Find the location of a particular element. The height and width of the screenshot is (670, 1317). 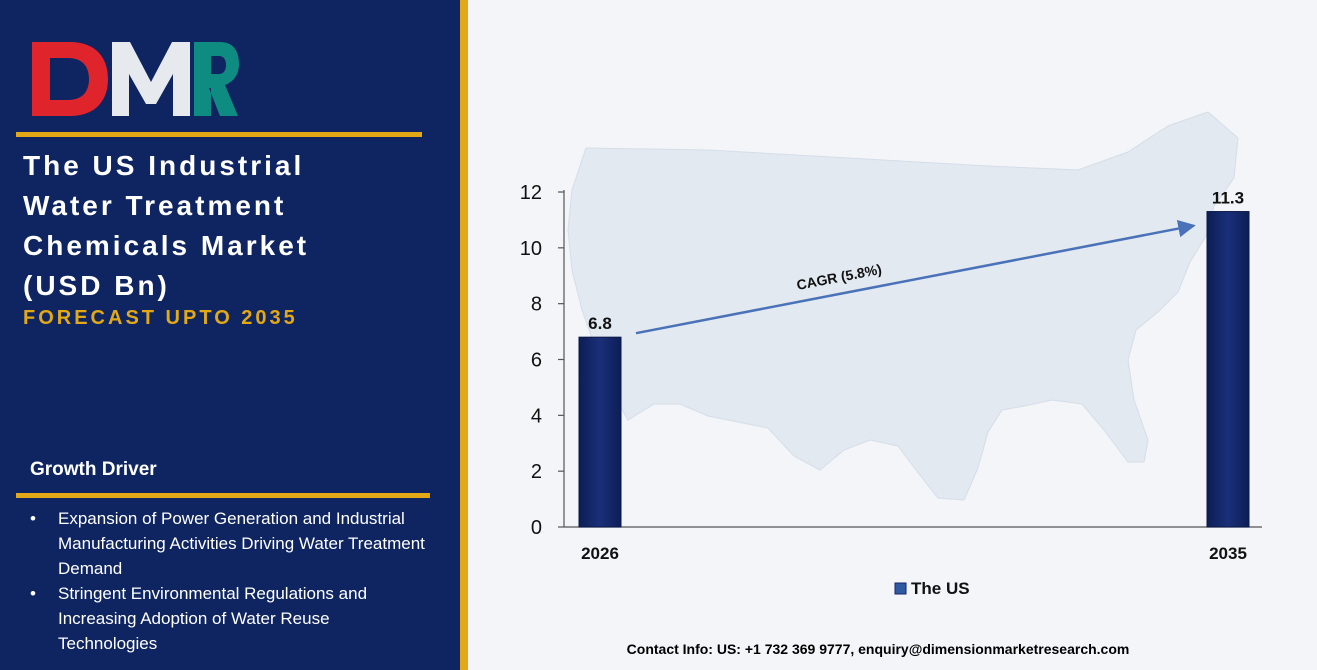

y-tick-label: 0 is located at coordinates (536, 528).